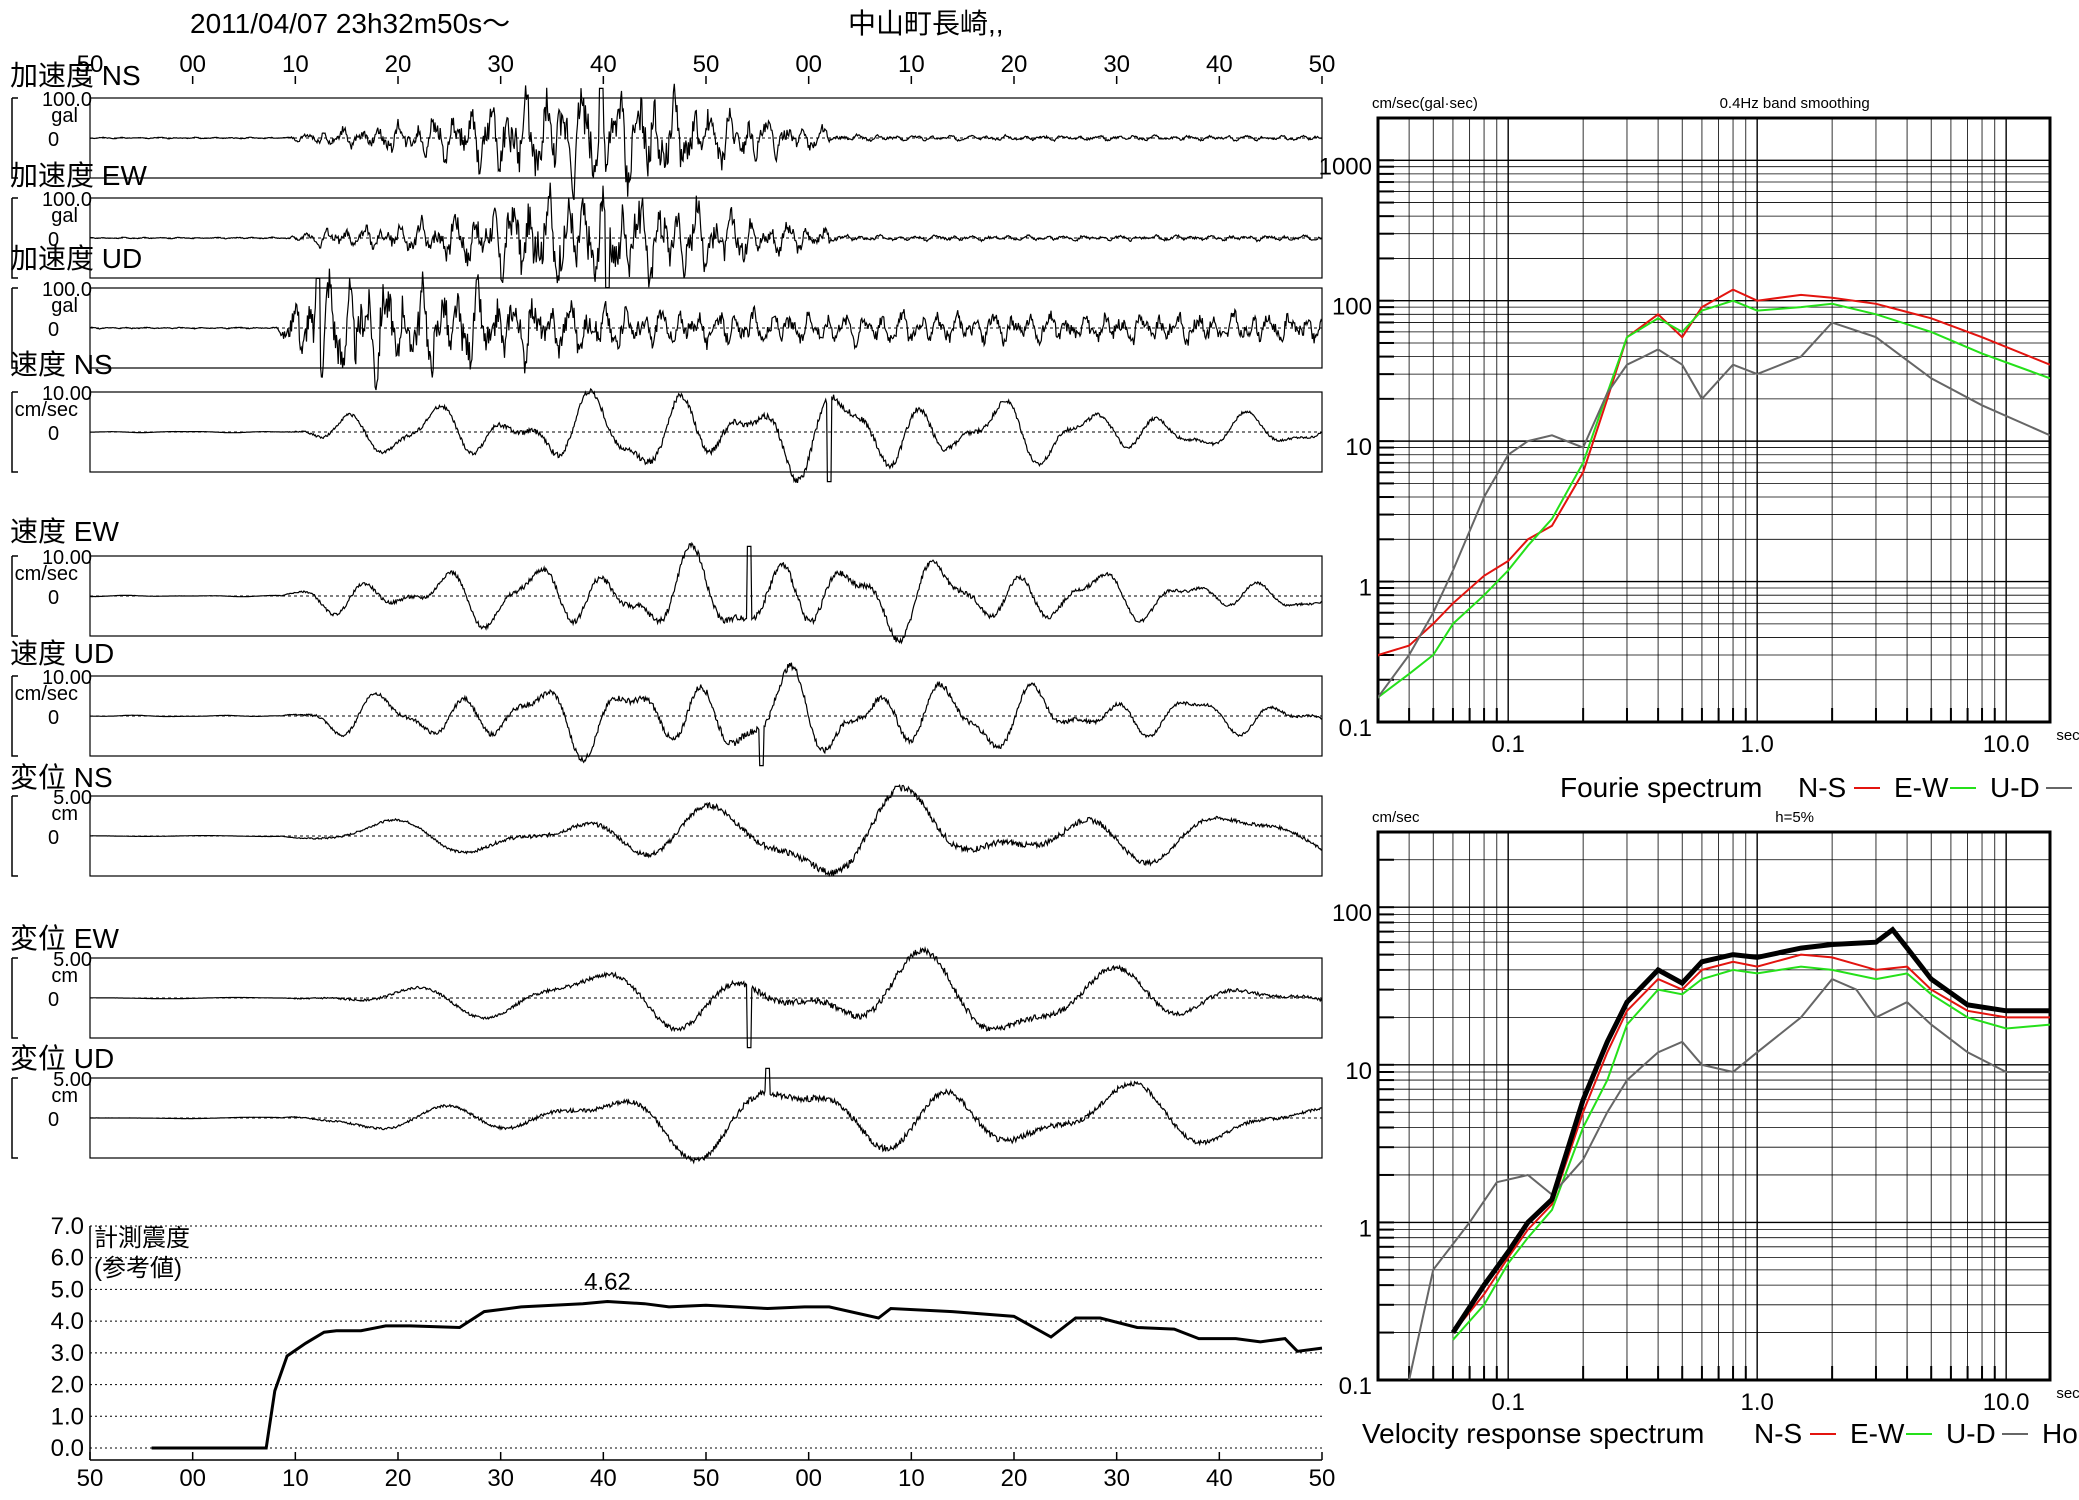  Describe the element at coordinates (1661, 787) in the screenshot. I see `legend-title: Fourie spectrum` at that location.